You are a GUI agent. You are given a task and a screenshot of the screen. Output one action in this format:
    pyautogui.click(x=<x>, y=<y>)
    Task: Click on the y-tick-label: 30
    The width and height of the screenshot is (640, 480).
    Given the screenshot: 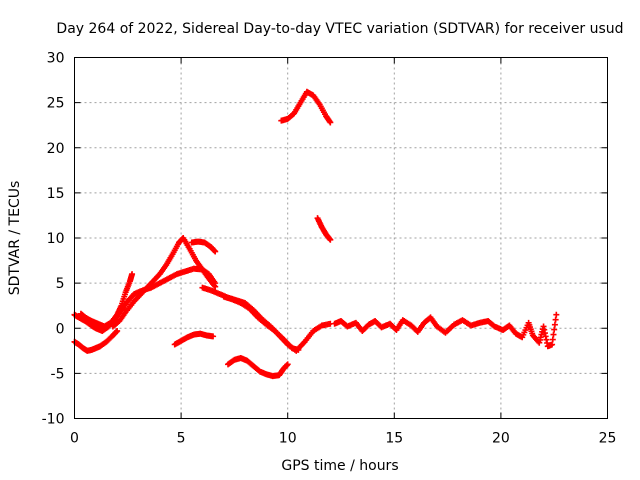 What is the action you would take?
    pyautogui.click(x=56, y=59)
    